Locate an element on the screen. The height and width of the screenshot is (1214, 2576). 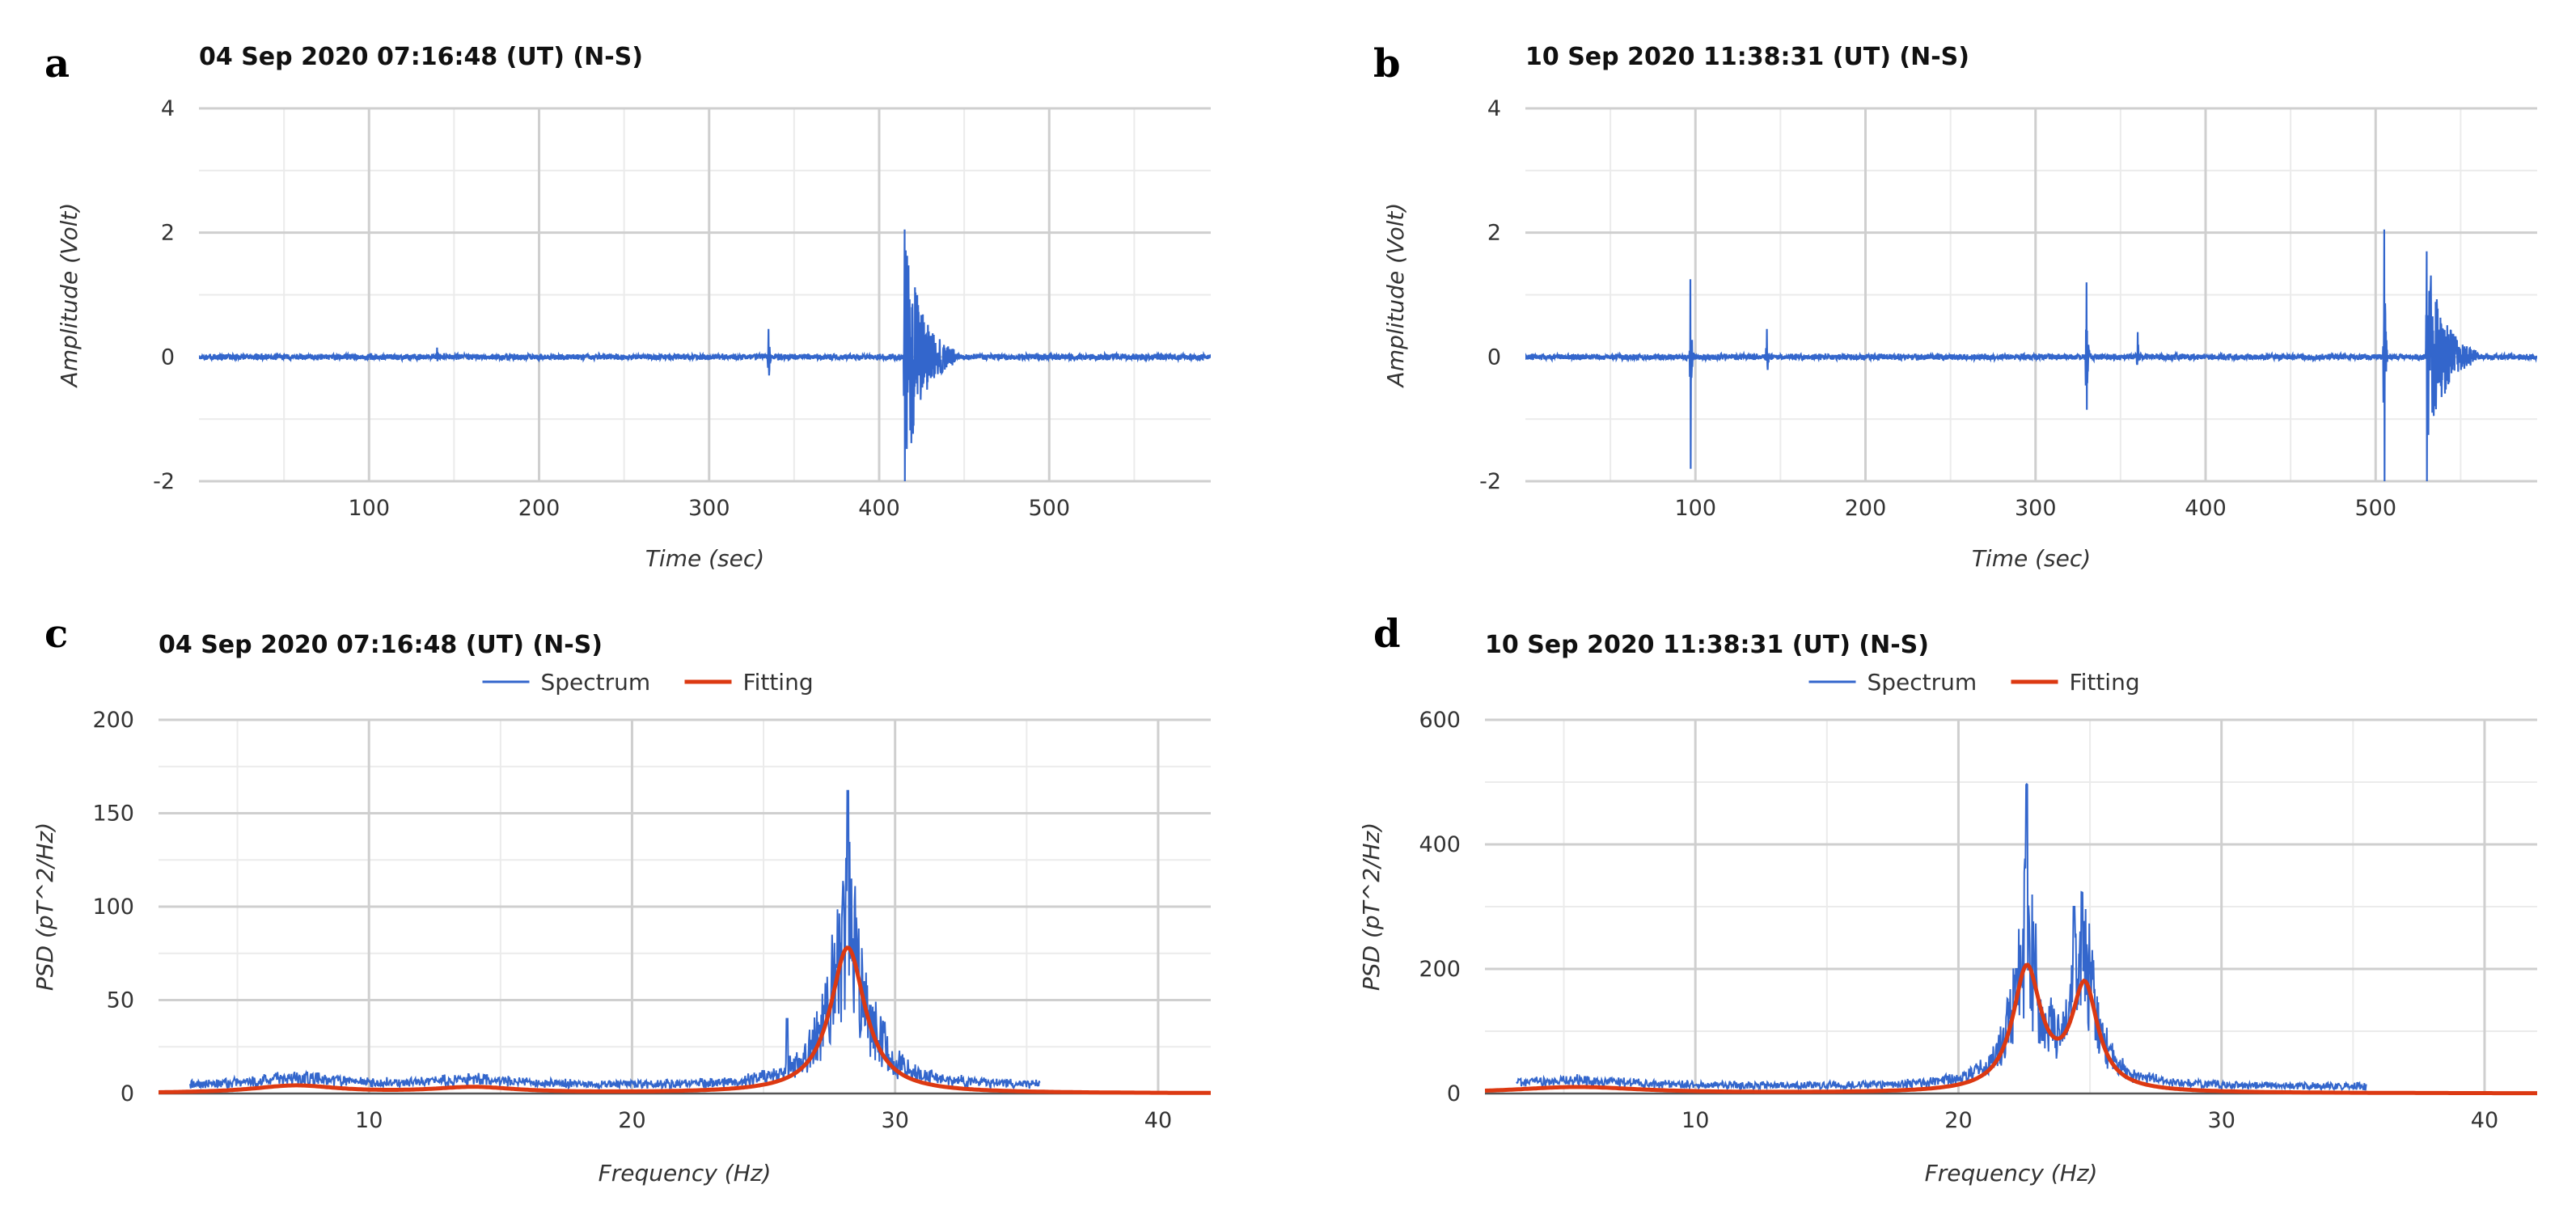
panel-letter: b is located at coordinates (1387, 64).